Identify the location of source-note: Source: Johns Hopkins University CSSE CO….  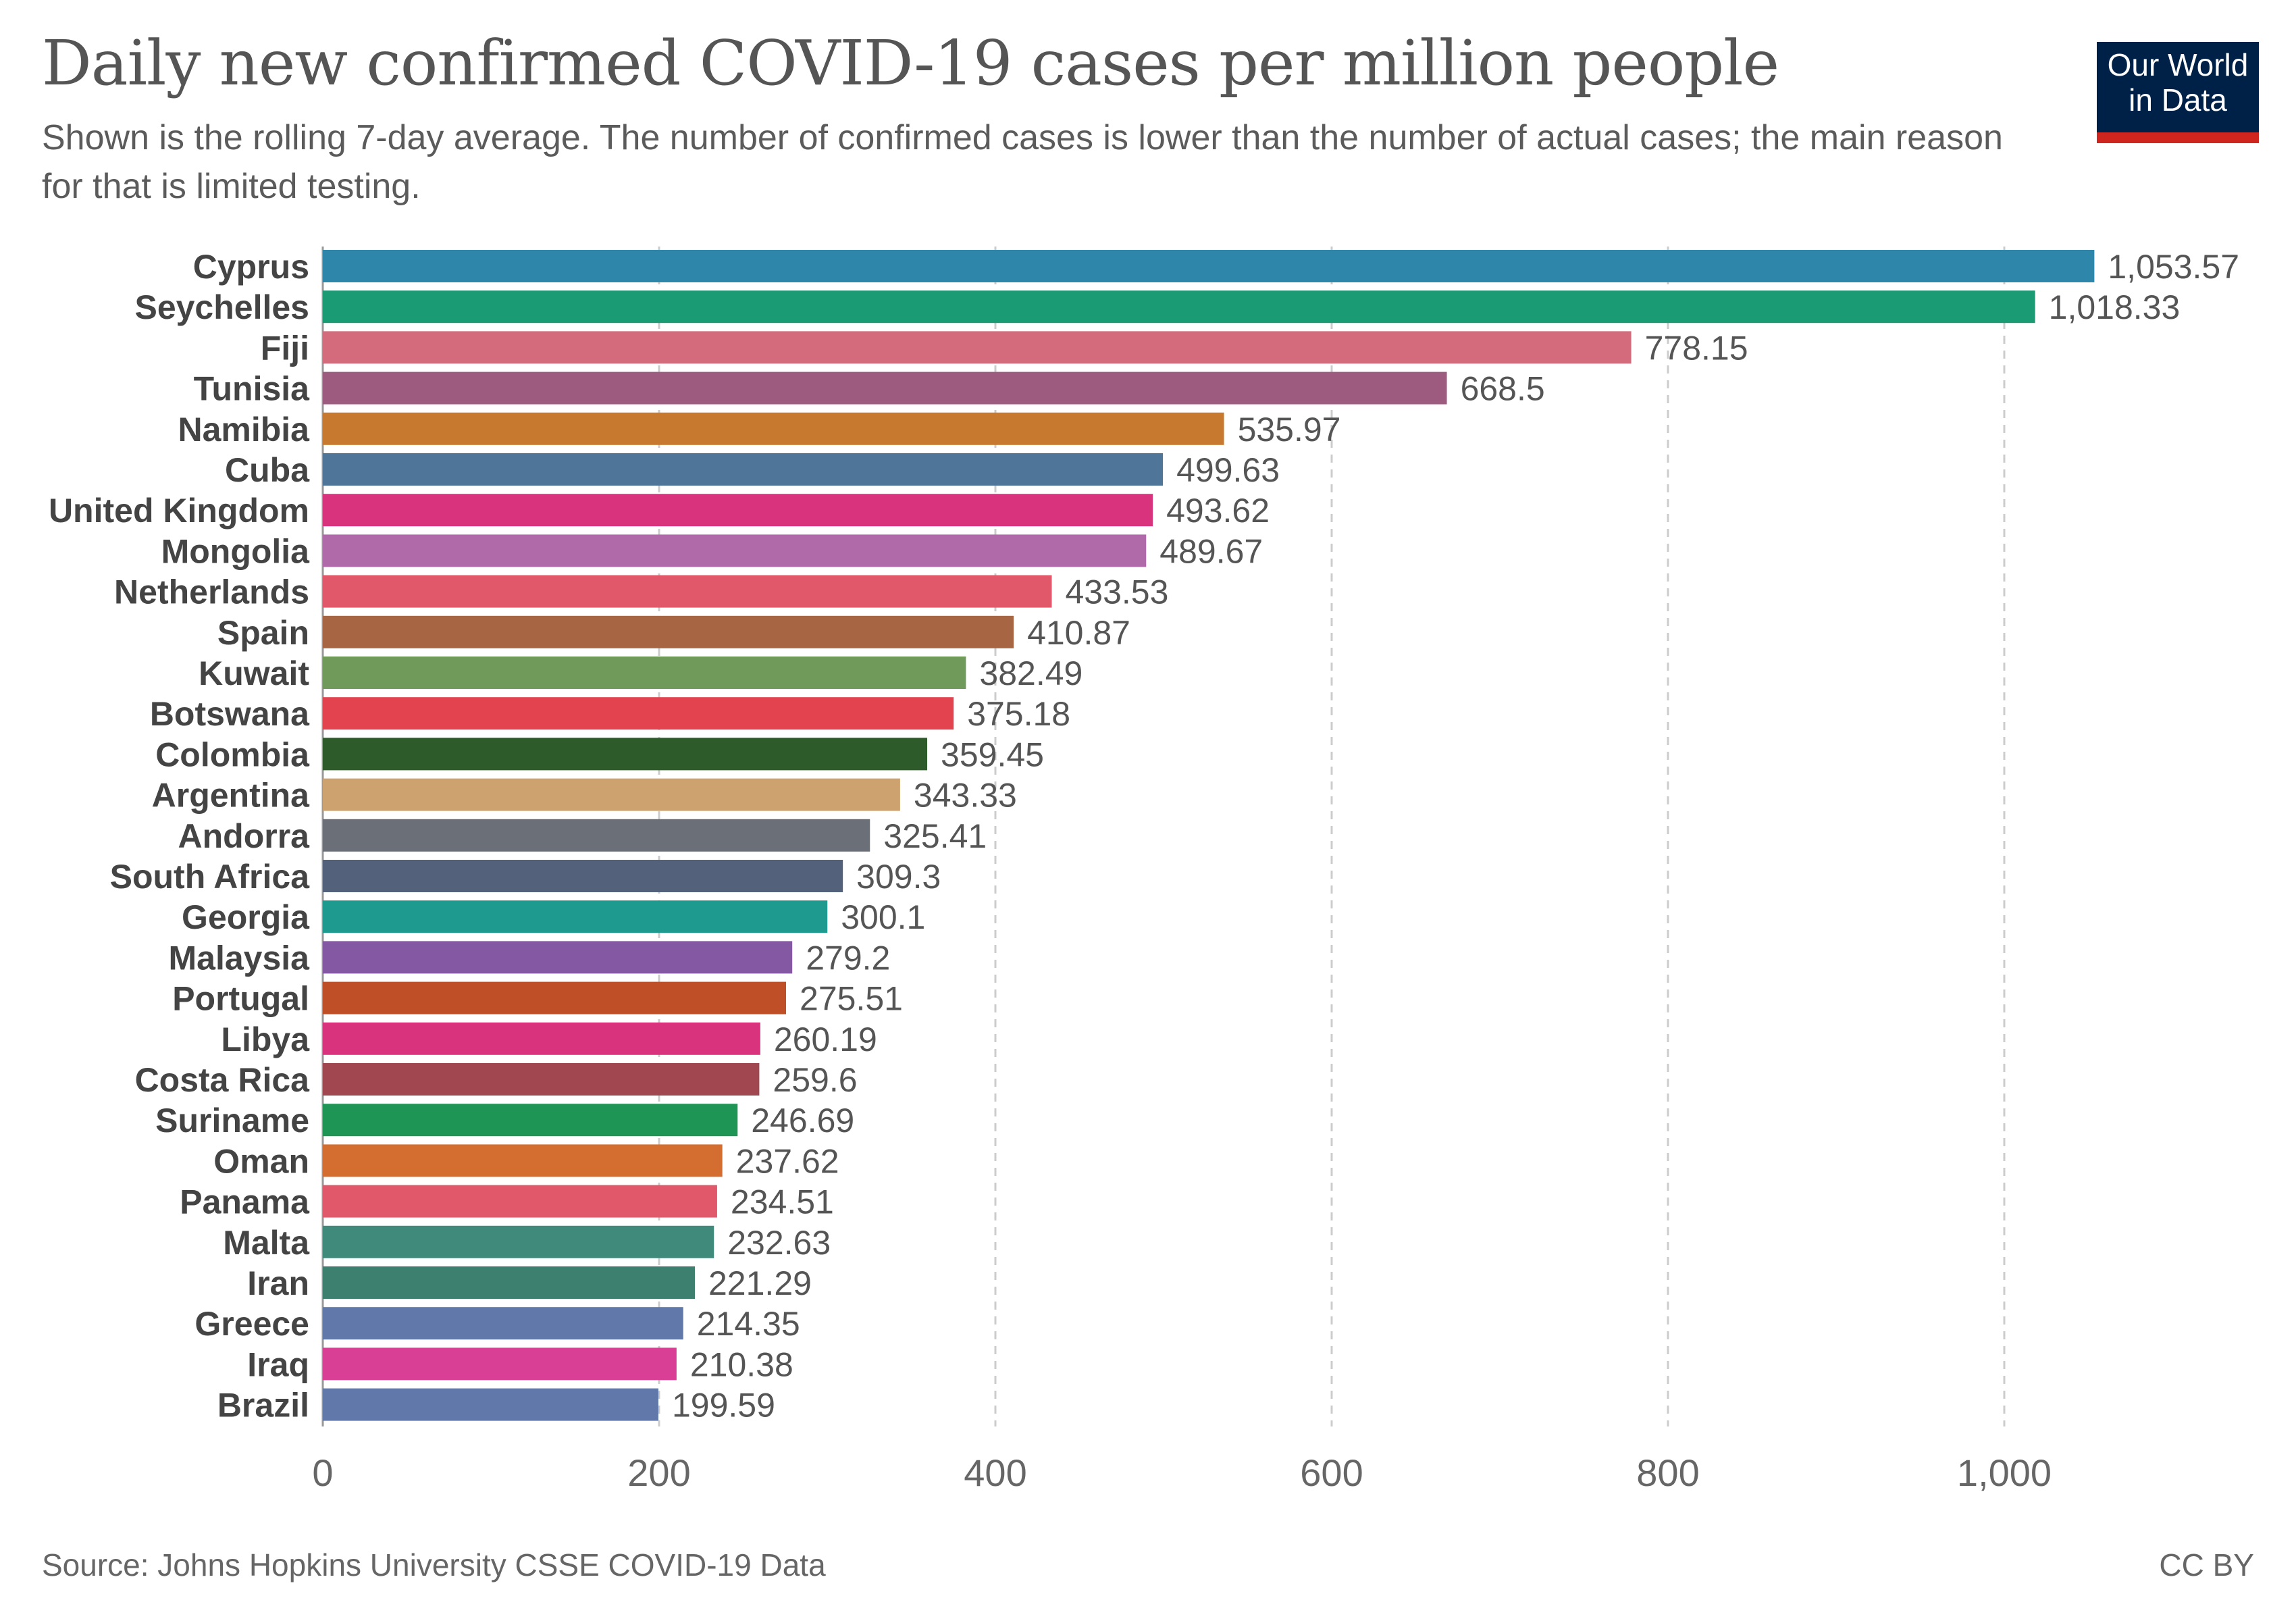
(434, 1565).